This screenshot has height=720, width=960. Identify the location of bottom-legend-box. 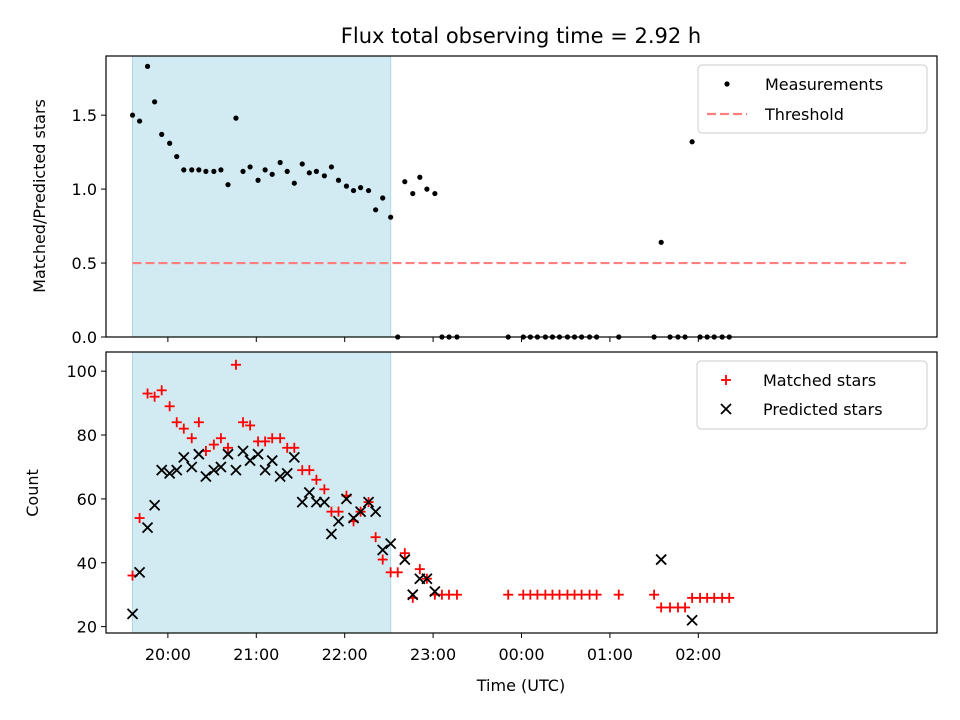
(812, 395).